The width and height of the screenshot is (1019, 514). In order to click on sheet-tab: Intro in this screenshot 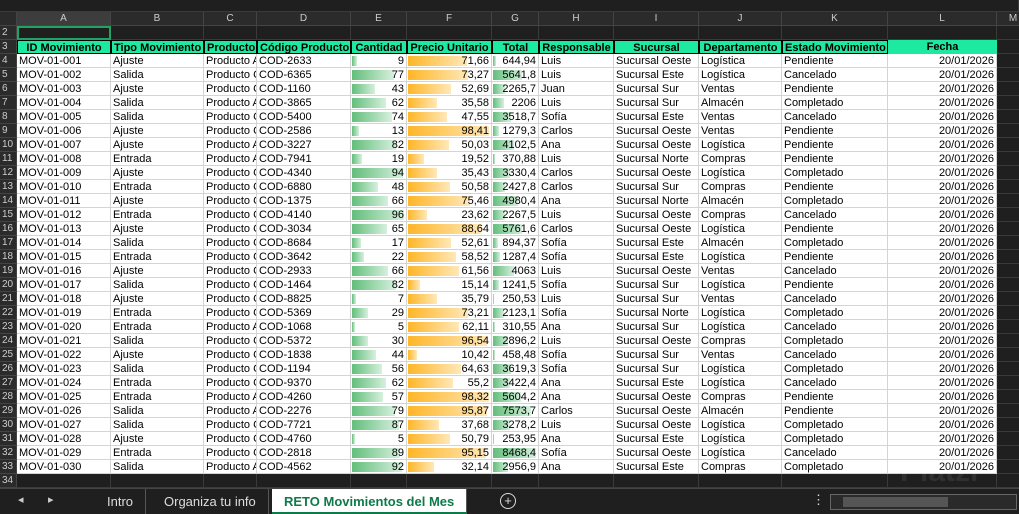, I will do `click(121, 501)`.